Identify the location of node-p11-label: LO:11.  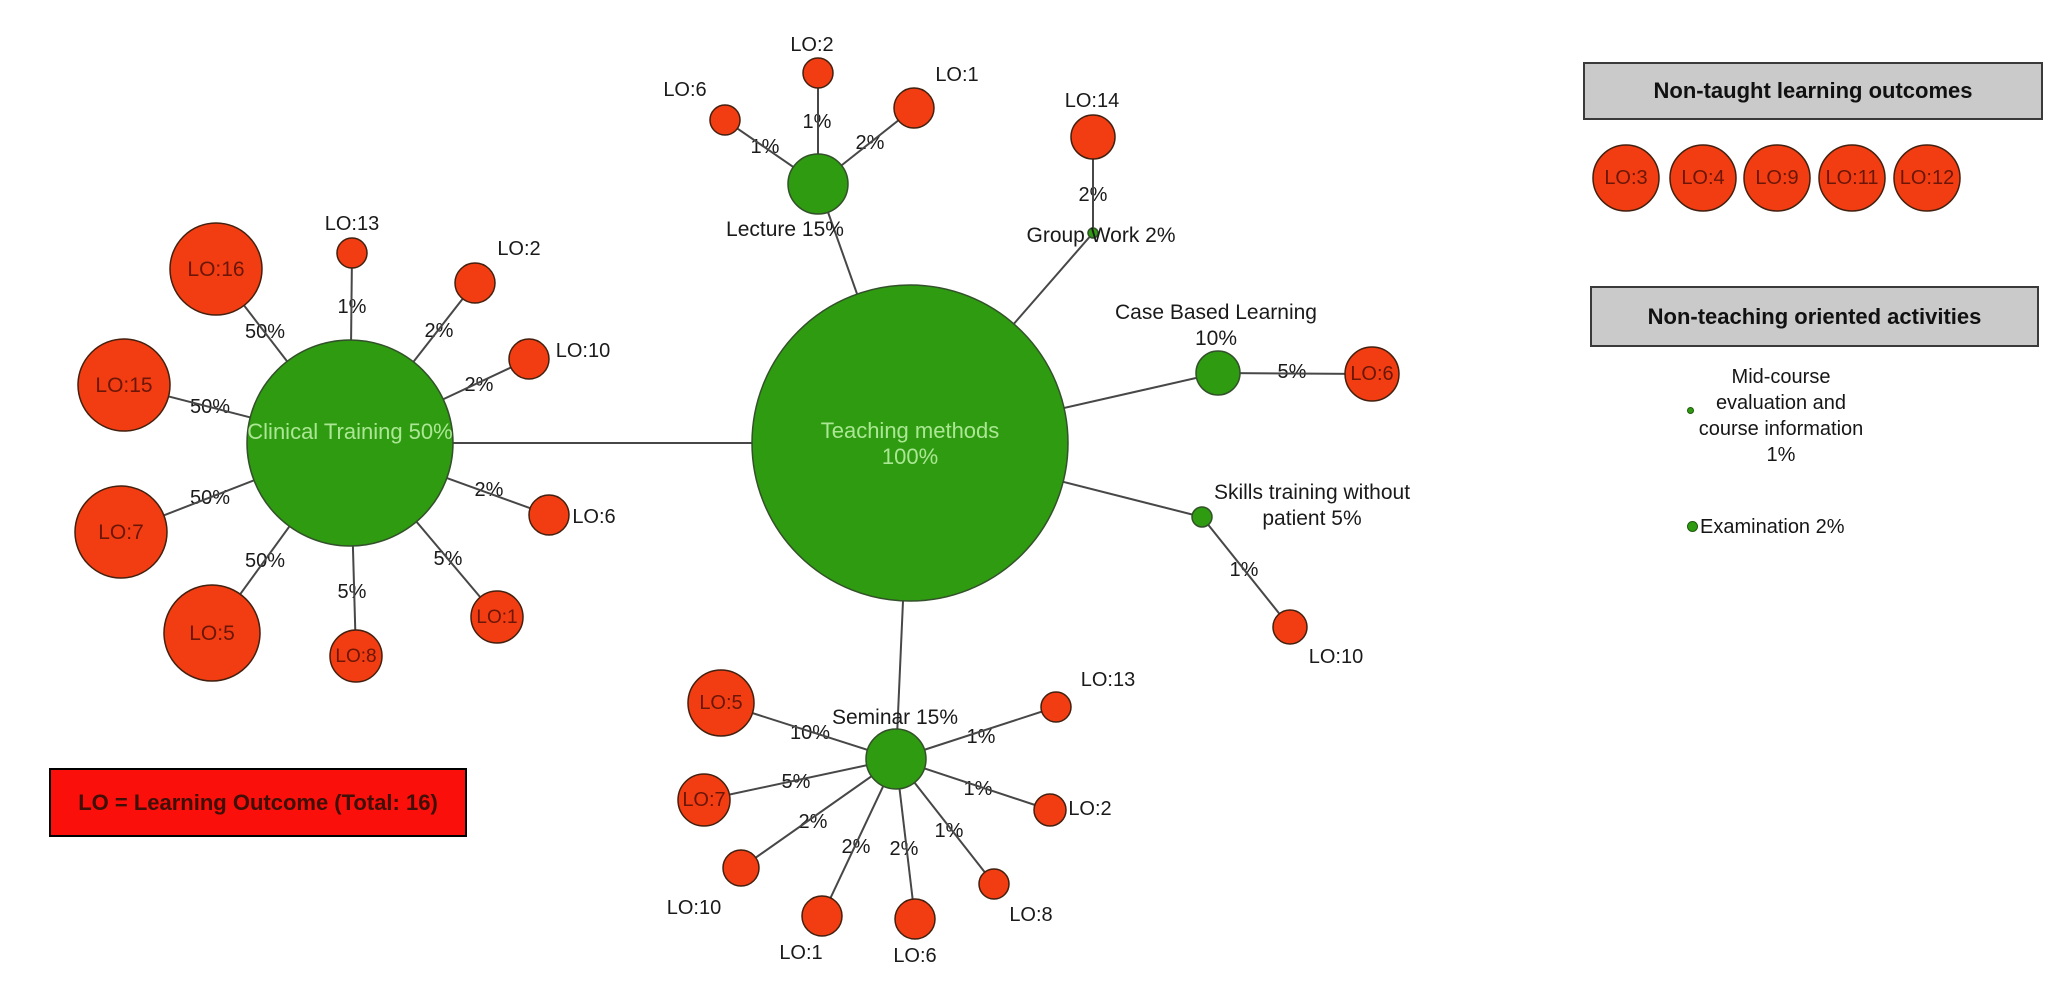
(1852, 178).